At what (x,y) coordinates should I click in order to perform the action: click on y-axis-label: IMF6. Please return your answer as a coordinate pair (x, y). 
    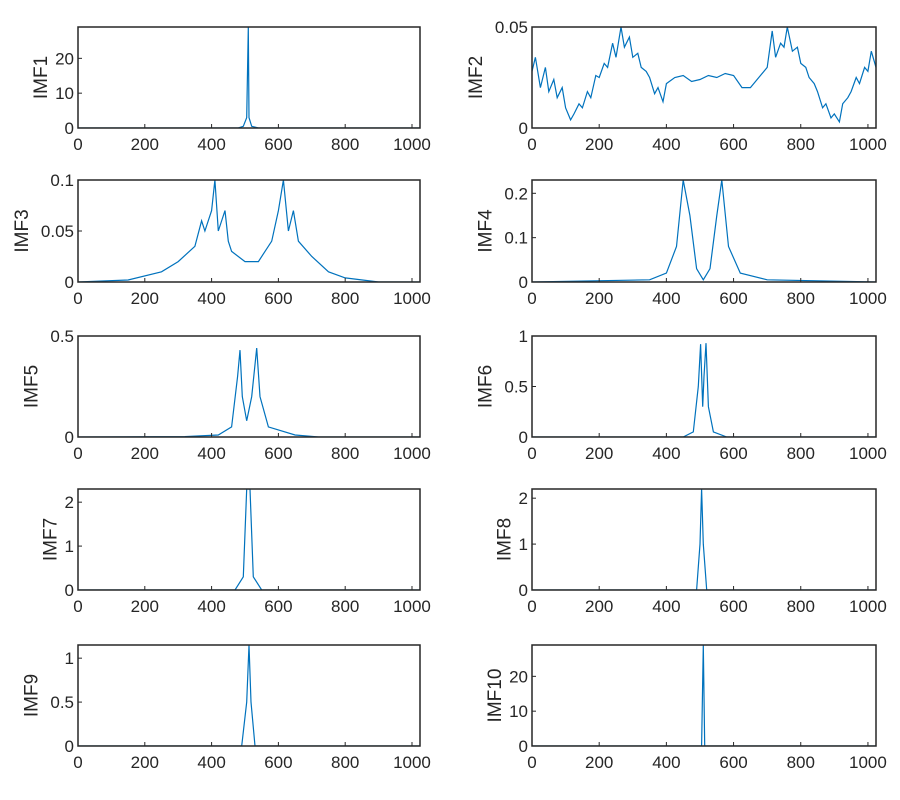
    Looking at the image, I should click on (486, 386).